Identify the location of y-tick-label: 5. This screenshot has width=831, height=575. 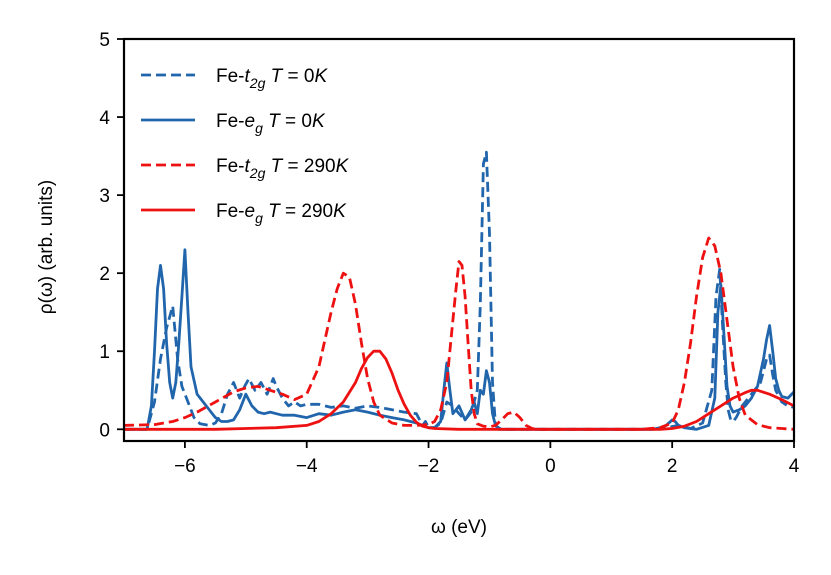
(104, 40).